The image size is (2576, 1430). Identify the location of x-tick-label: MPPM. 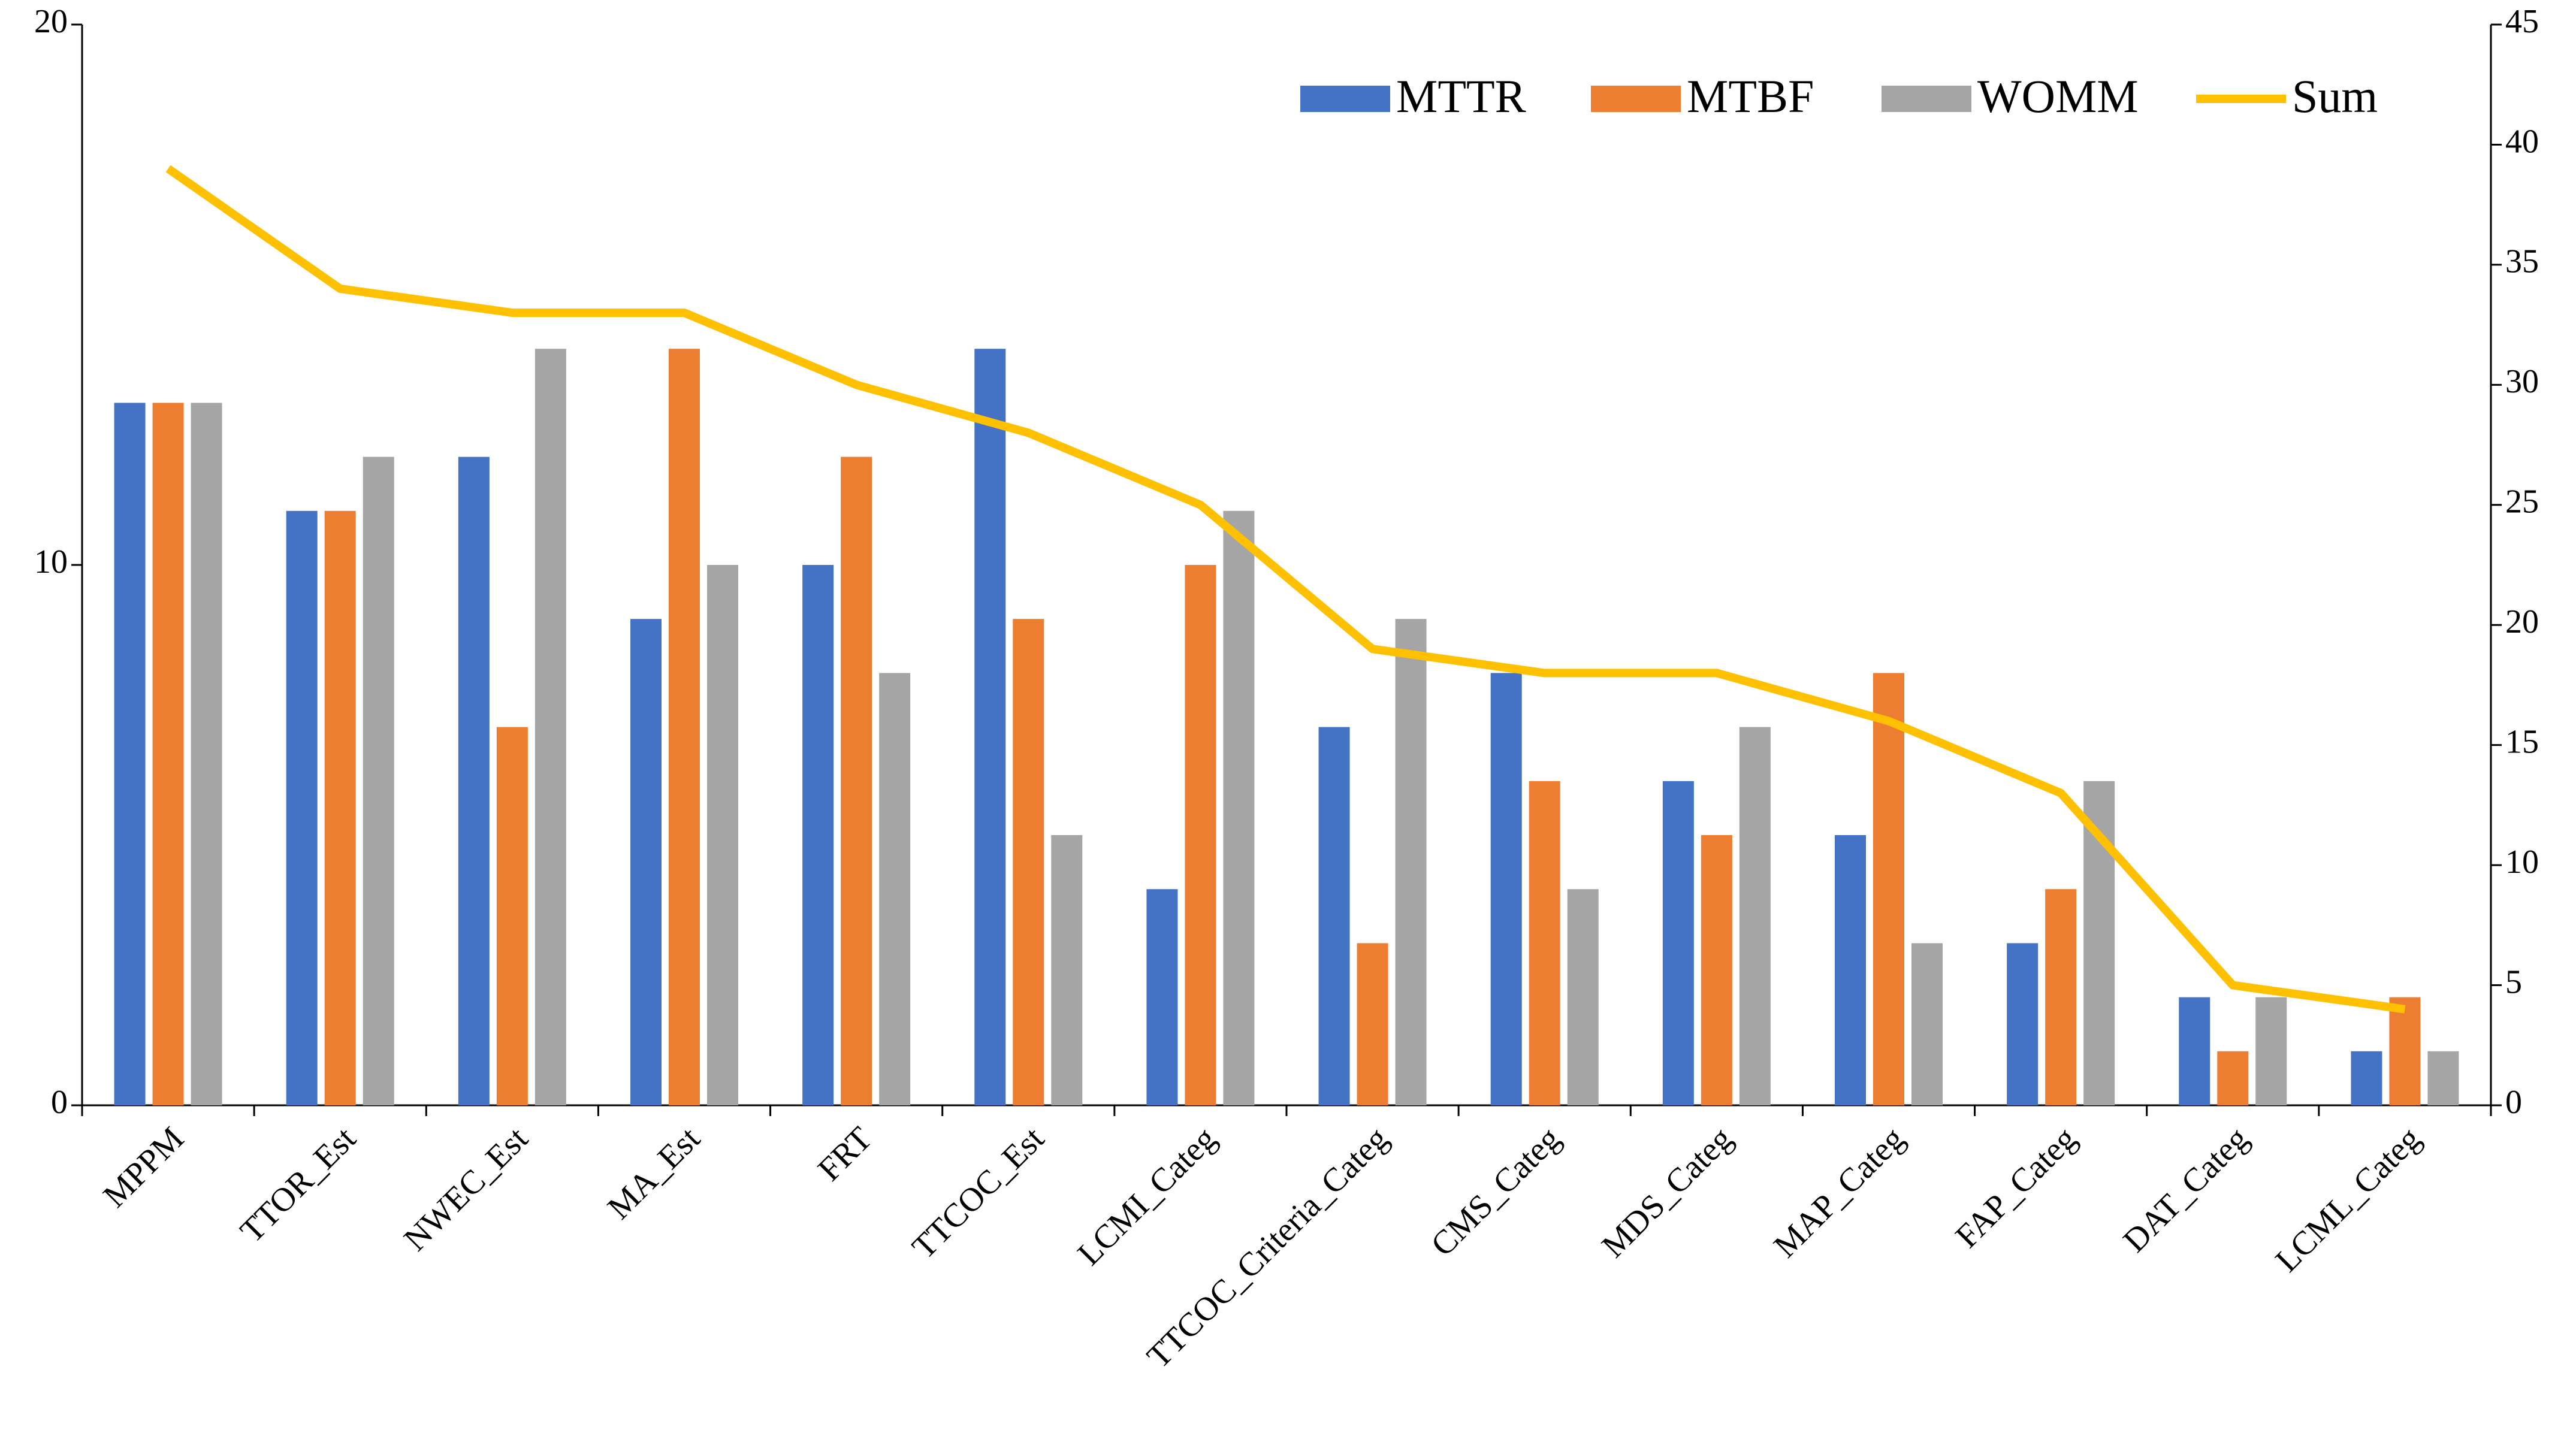
(144, 1167).